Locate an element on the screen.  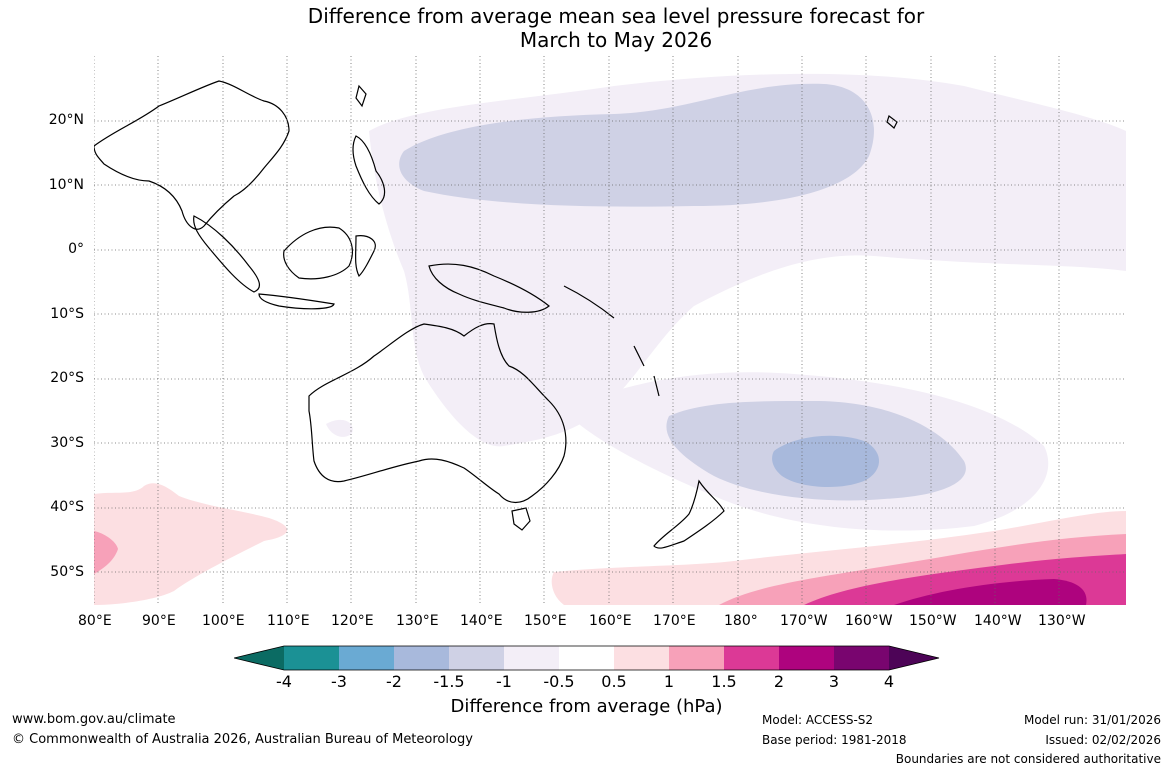
issued-text: Issued: 02/02/2026 is located at coordinates (1103, 740).